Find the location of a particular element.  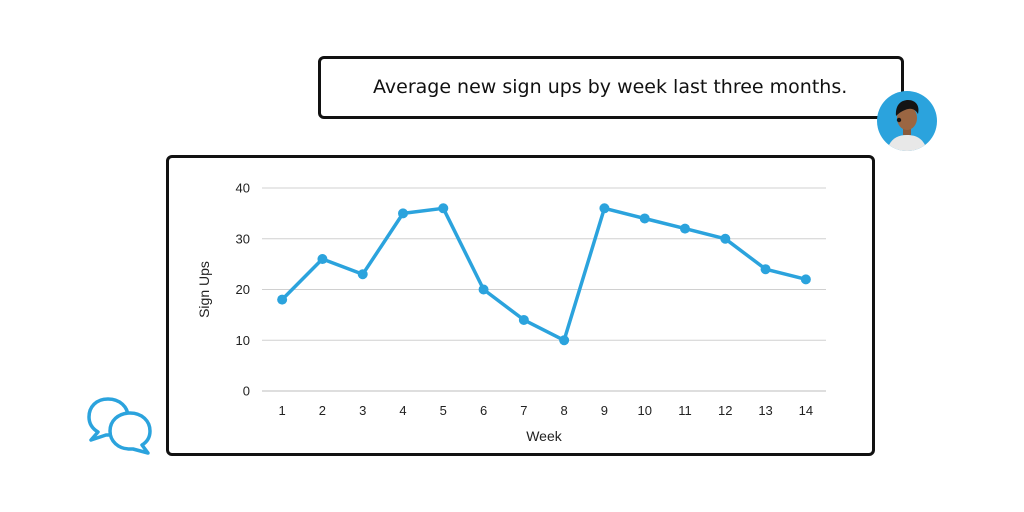

y-tick-label: 10 is located at coordinates (243, 340).